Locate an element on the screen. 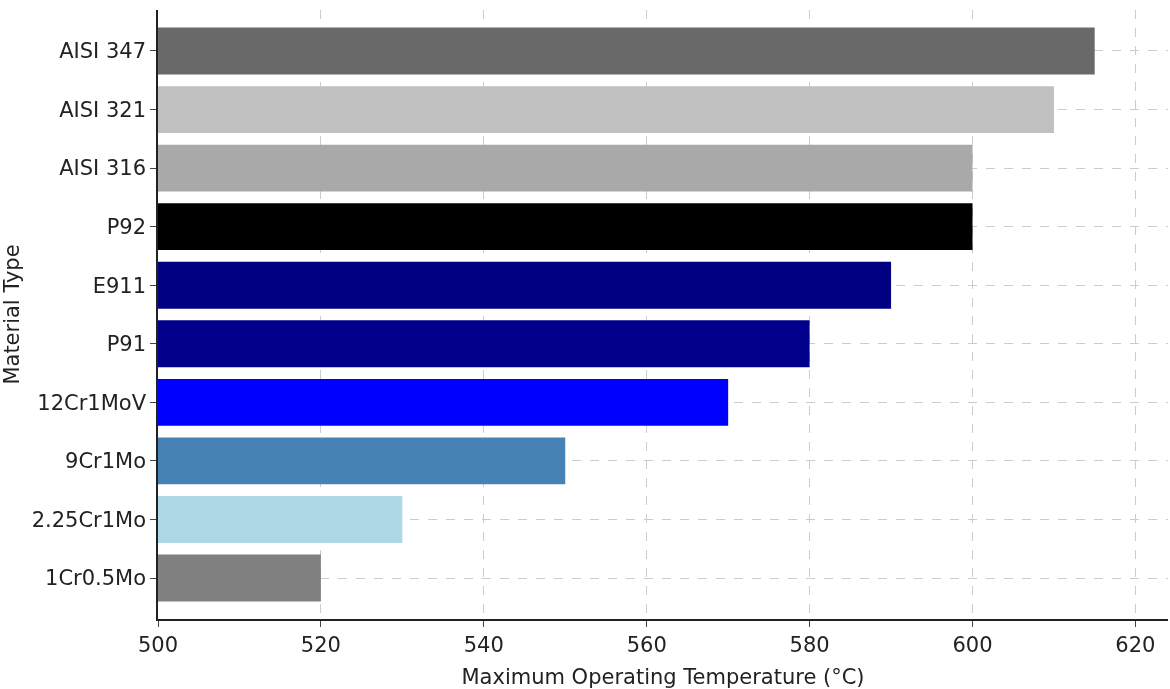 This screenshot has height=689, width=1170. y-tick-label: 9Cr1Mo is located at coordinates (106, 461).